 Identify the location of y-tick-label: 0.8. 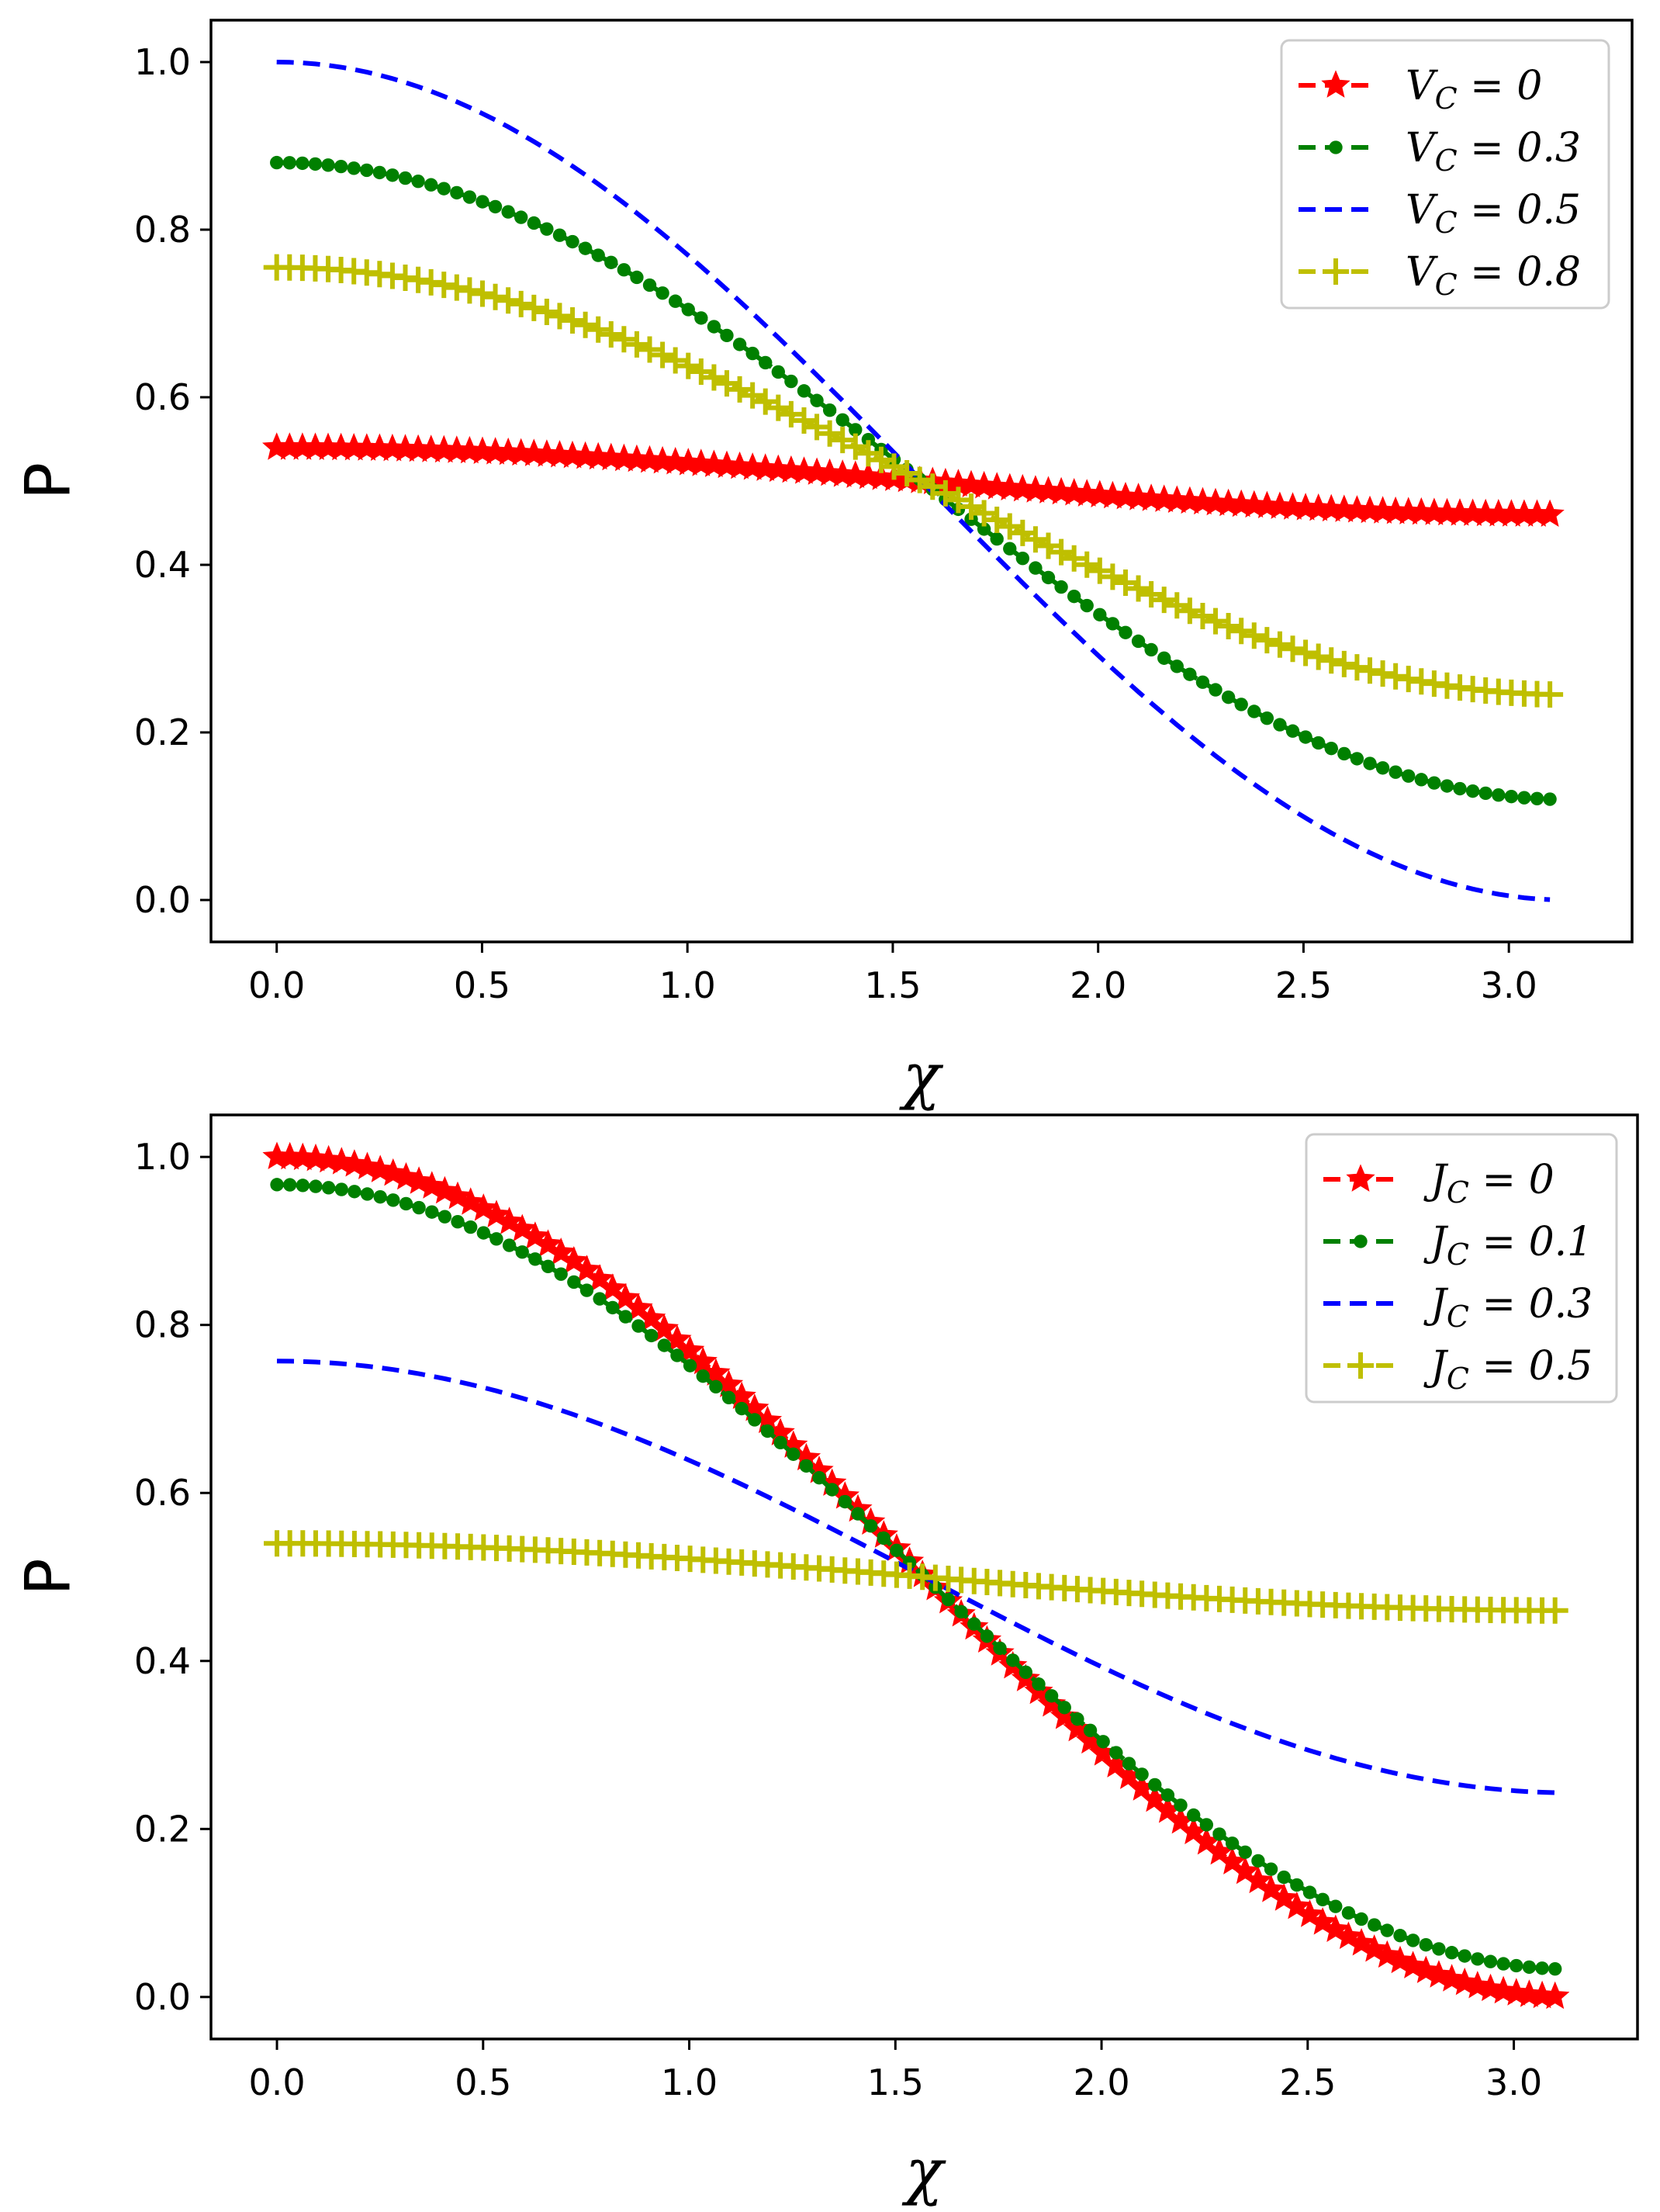
(162, 230).